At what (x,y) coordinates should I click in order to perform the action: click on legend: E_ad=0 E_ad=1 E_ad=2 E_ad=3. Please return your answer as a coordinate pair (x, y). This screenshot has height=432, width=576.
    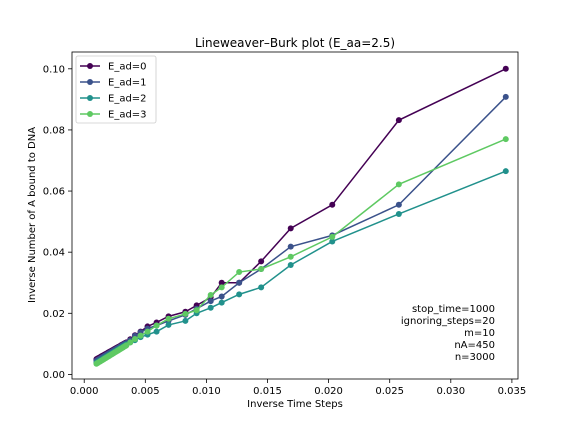
    Looking at the image, I should click on (116, 89).